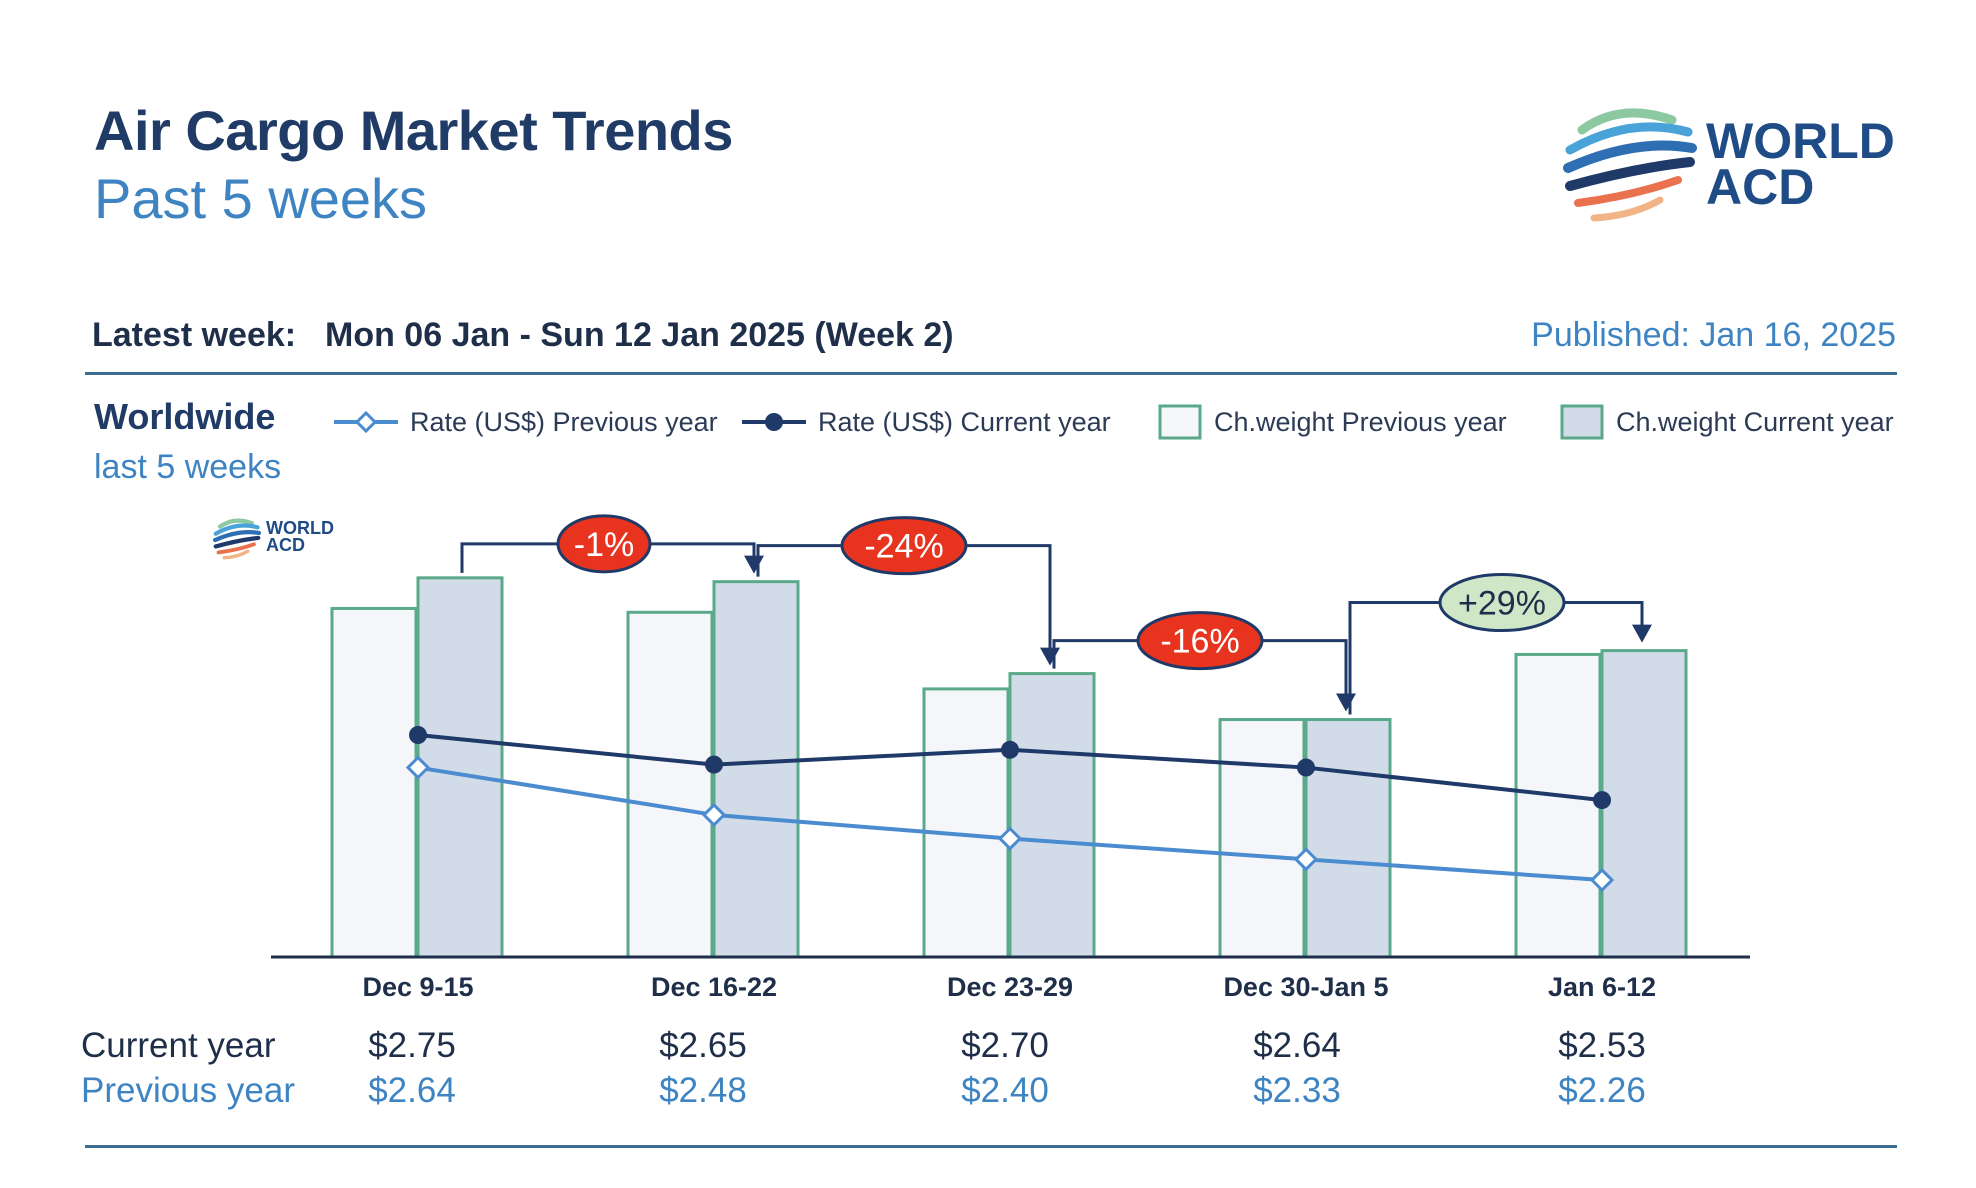 This screenshot has height=1188, width=1976. I want to click on previous-year-value: $2.26, so click(1602, 1090).